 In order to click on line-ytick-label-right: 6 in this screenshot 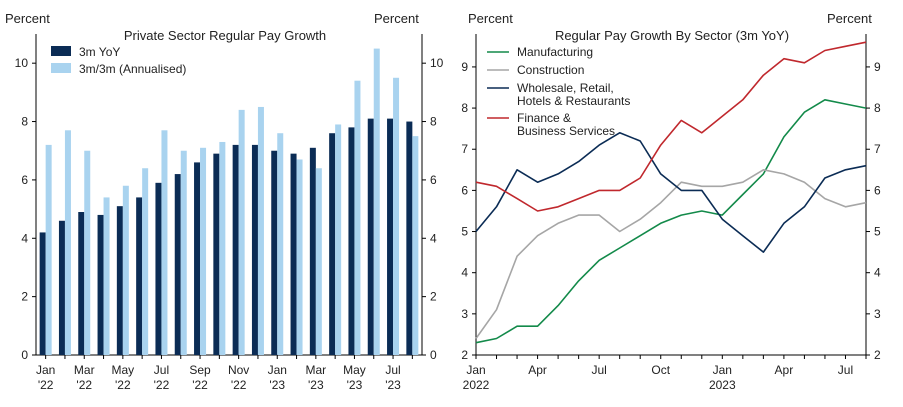, I will do `click(877, 190)`.